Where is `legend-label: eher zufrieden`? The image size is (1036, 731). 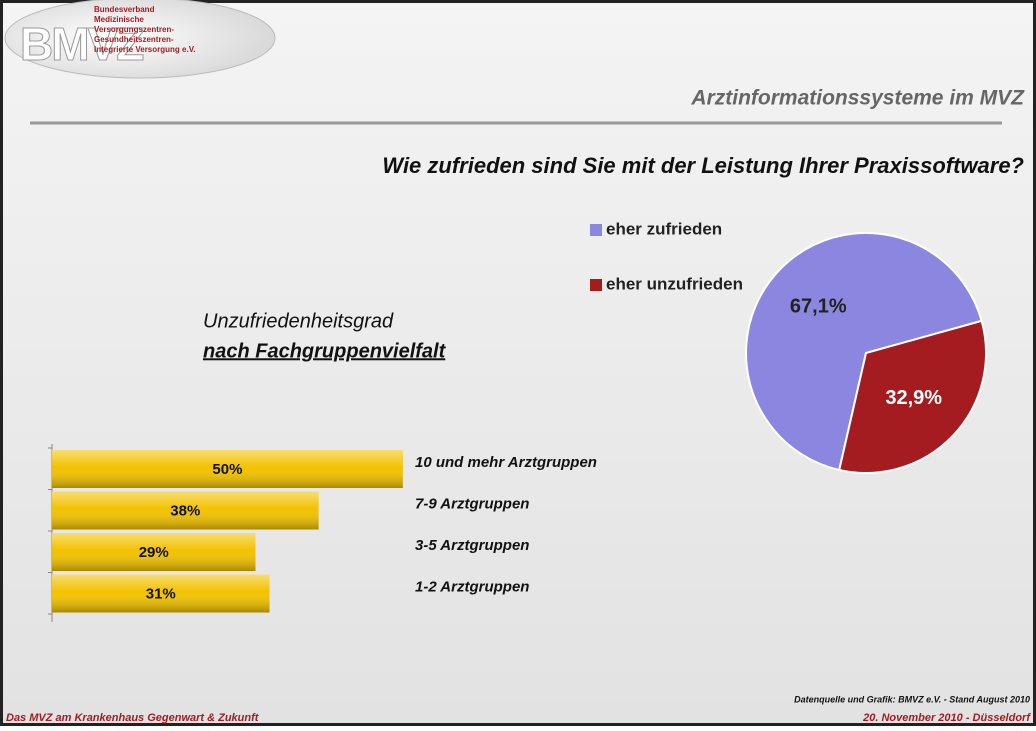
legend-label: eher zufrieden is located at coordinates (664, 228).